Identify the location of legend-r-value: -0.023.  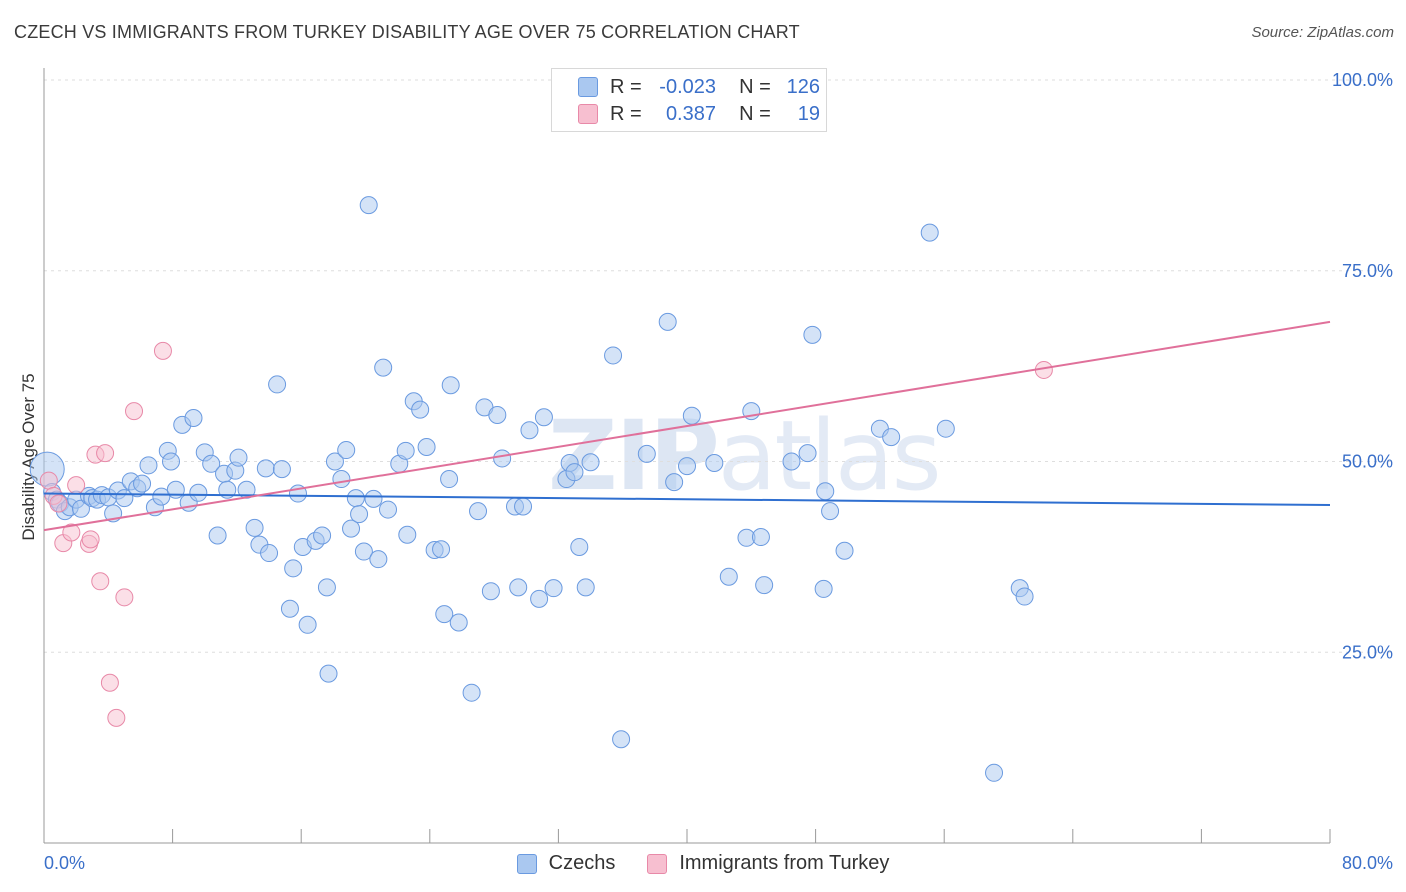
(687, 86).